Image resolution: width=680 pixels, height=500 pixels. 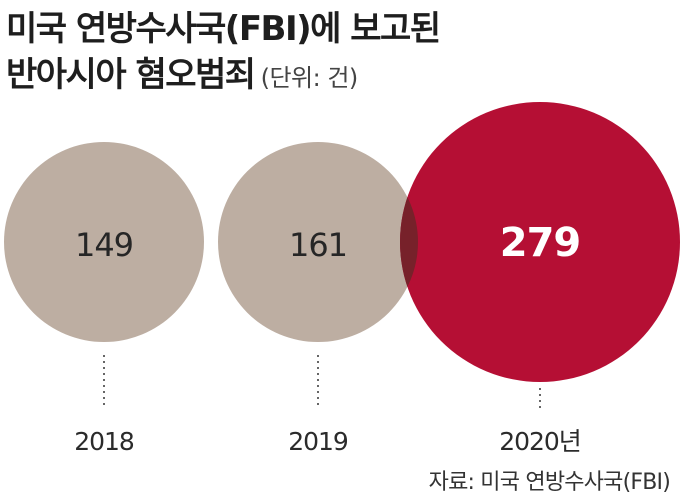 I want to click on category-label-2: 2020년, so click(x=540, y=441).